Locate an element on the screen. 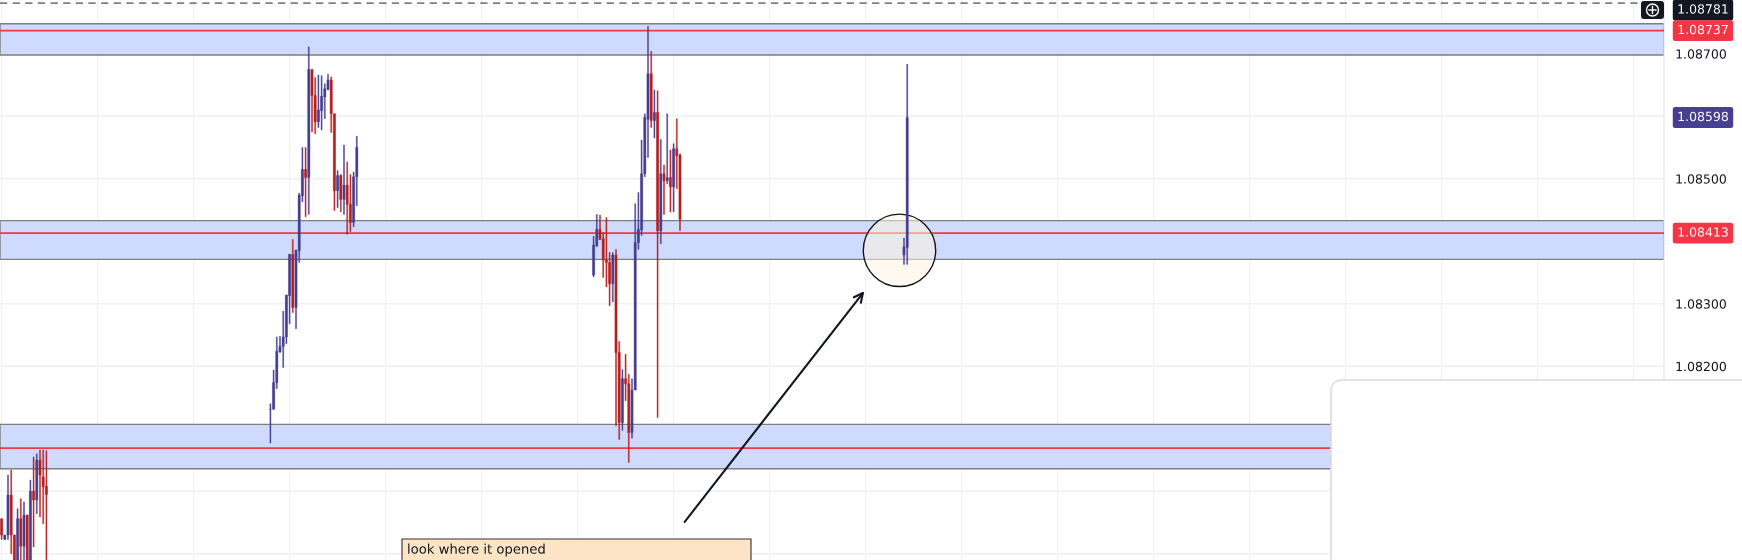 The image size is (1742, 560). ref-line-label: 1.08781 is located at coordinates (1703, 9).